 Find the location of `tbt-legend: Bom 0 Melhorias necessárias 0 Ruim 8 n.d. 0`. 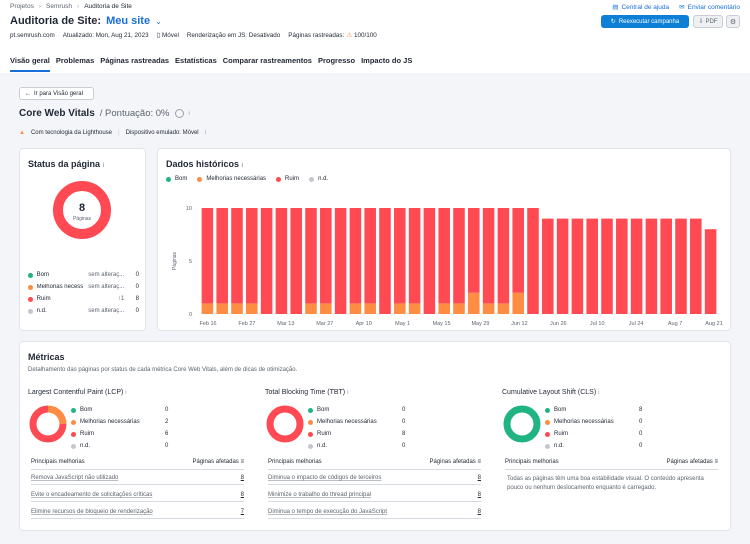

tbt-legend: Bom 0 Melhorias necessárias 0 Ruim 8 n.d. 0 is located at coordinates (356, 428).